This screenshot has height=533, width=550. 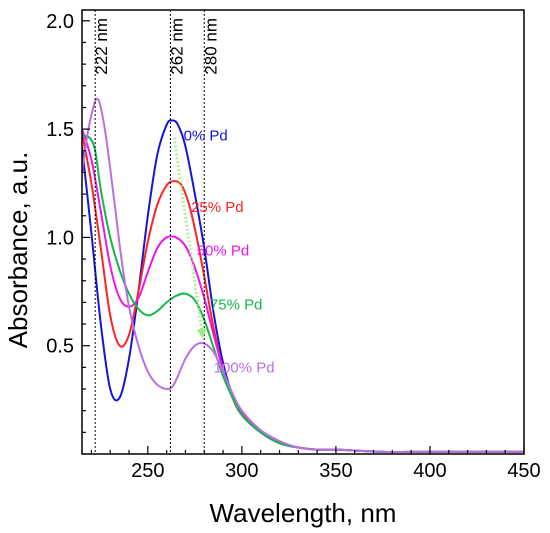 I want to click on series-label-2: 50% Pd, so click(x=223, y=250).